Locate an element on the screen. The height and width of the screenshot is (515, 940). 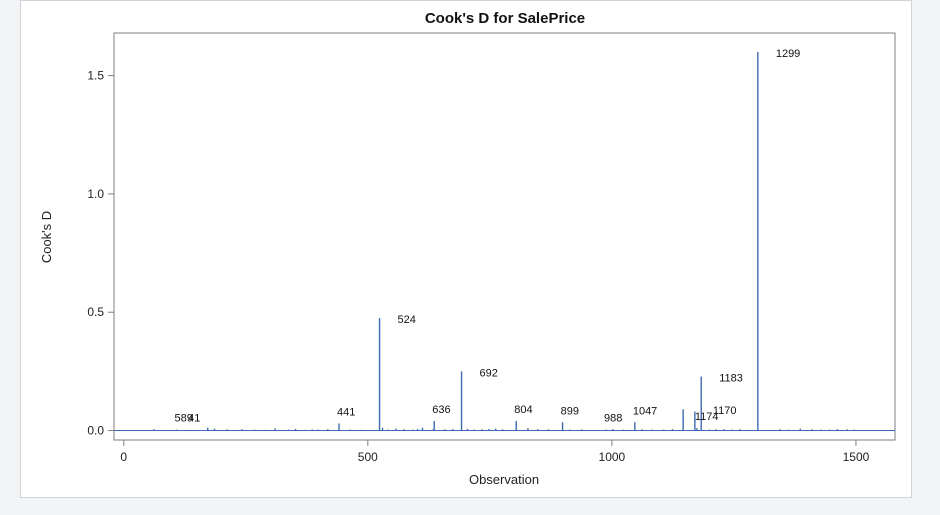
observation-label: 1174 is located at coordinates (707, 417).